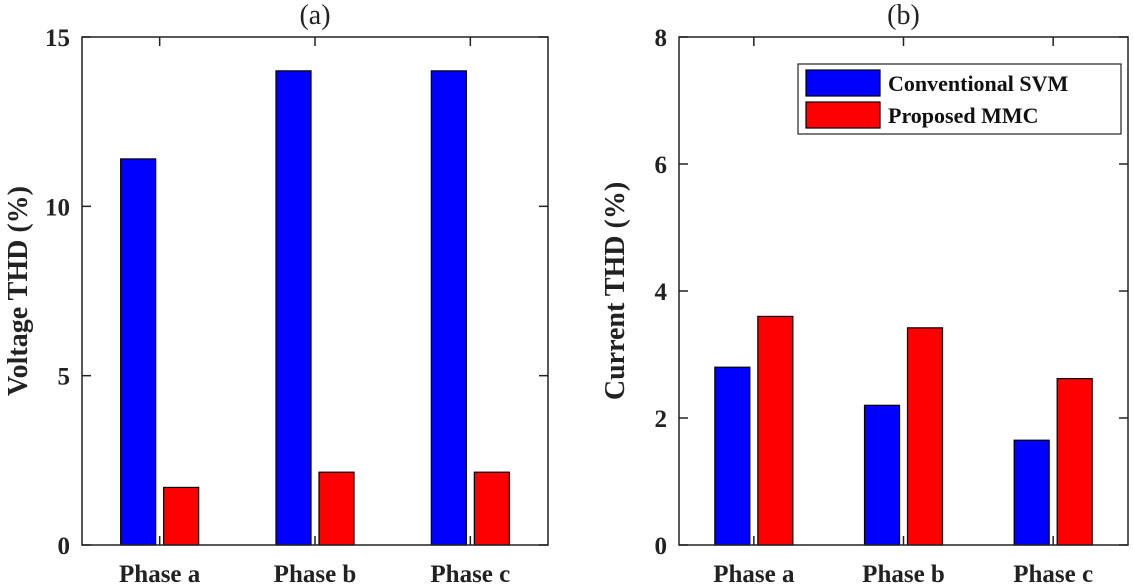  Describe the element at coordinates (18, 291) in the screenshot. I see `y-axis-title: Voltage THD (%)` at that location.